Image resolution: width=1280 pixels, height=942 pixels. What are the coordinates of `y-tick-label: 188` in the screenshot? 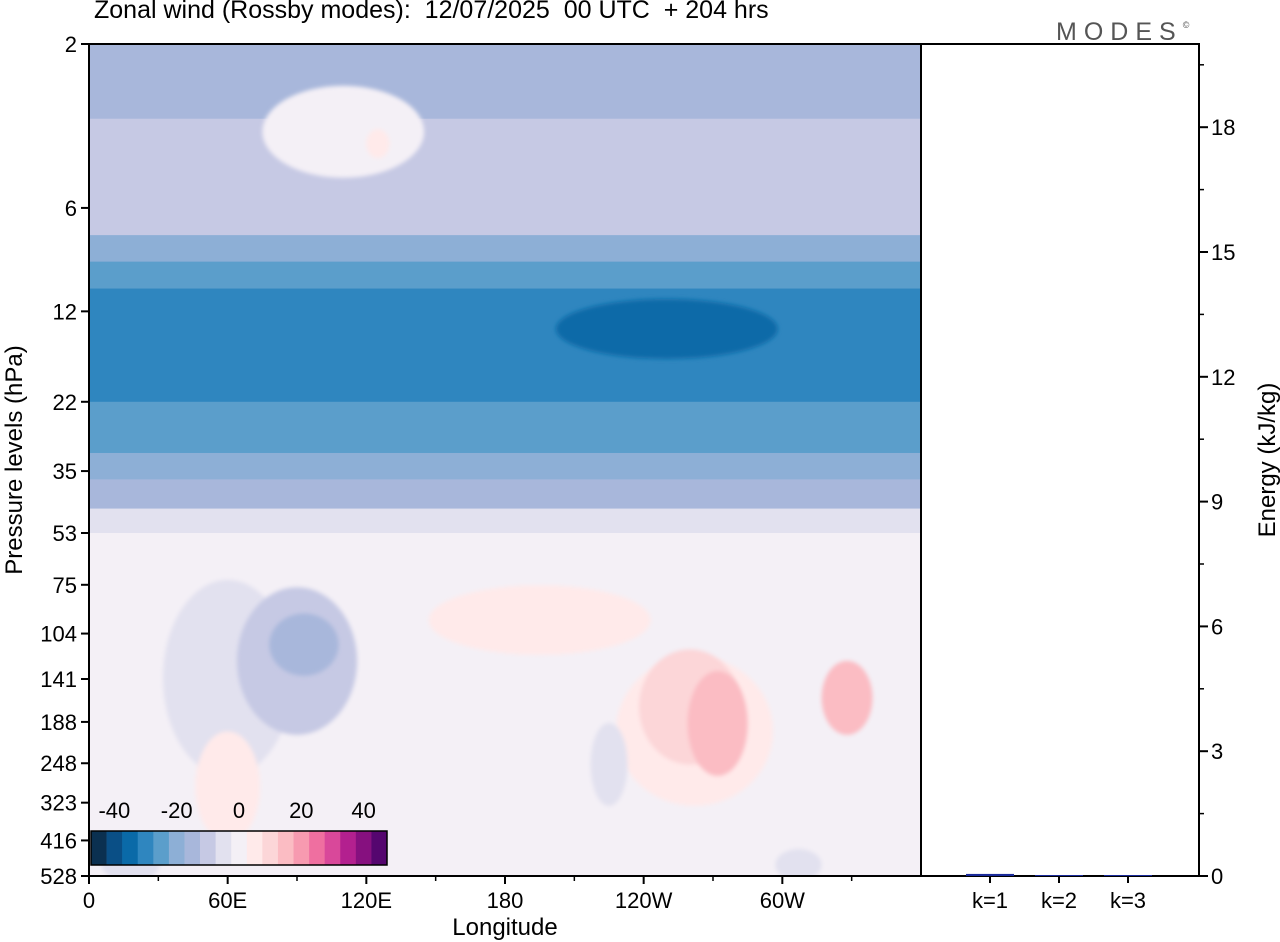 It's located at (58, 722).